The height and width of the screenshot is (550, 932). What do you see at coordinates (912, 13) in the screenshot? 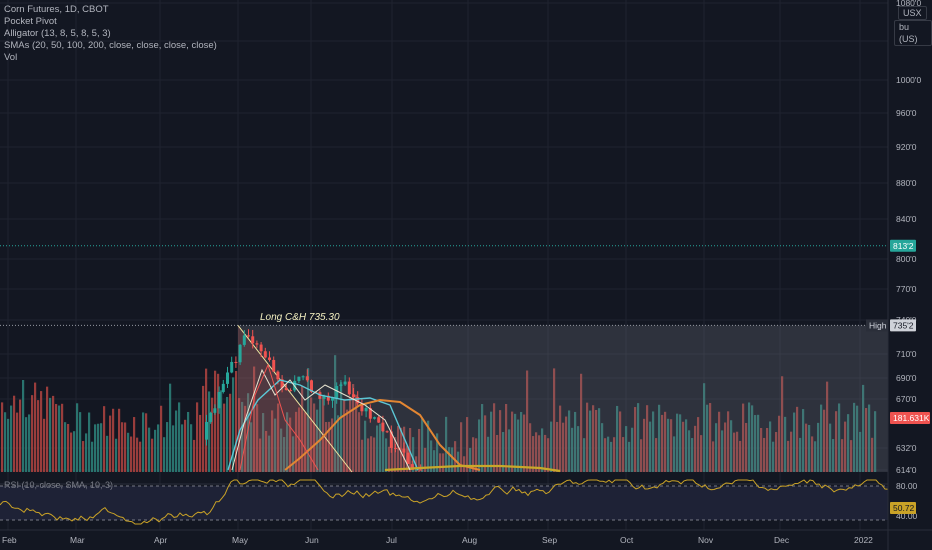
I see `currency-button: USX` at bounding box center [912, 13].